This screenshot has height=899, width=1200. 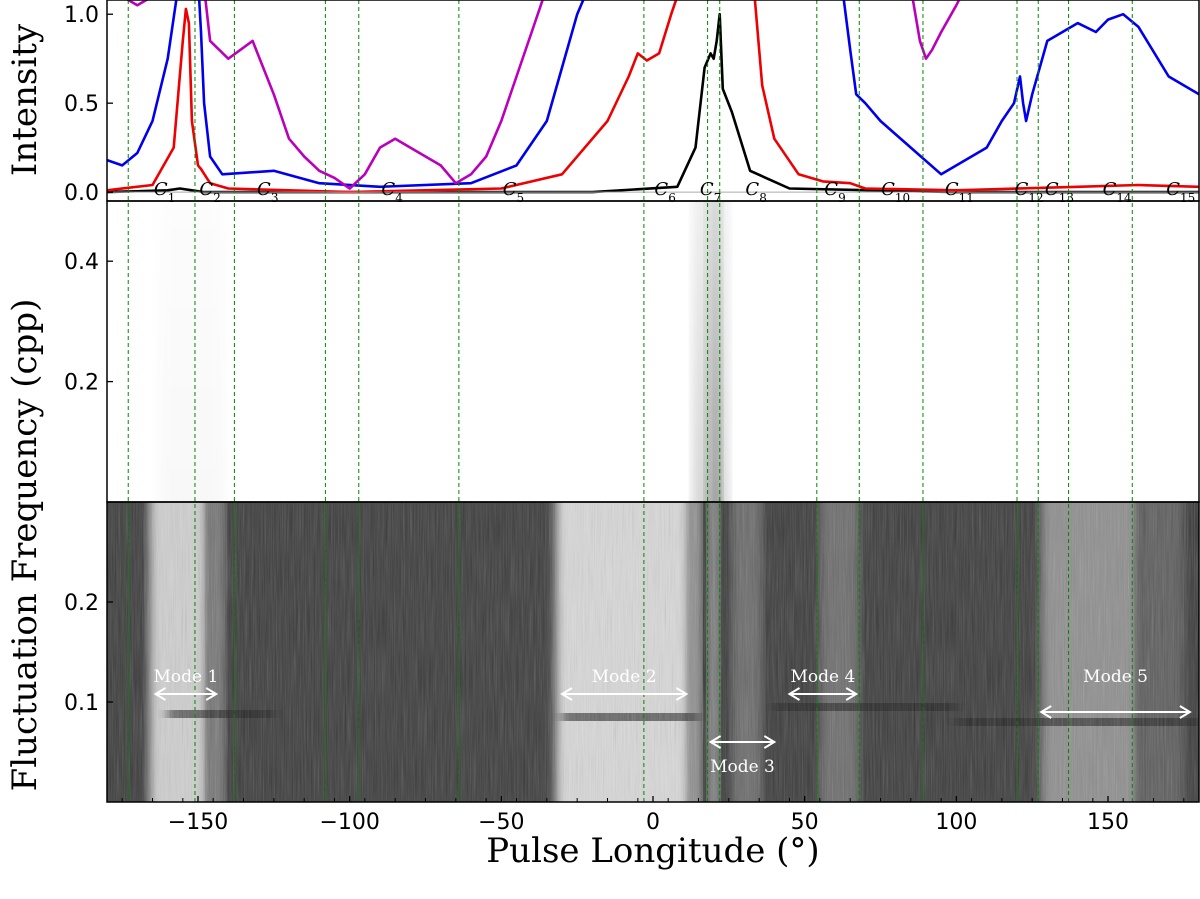 What do you see at coordinates (1108, 822) in the screenshot?
I see `x-tick-label: 150` at bounding box center [1108, 822].